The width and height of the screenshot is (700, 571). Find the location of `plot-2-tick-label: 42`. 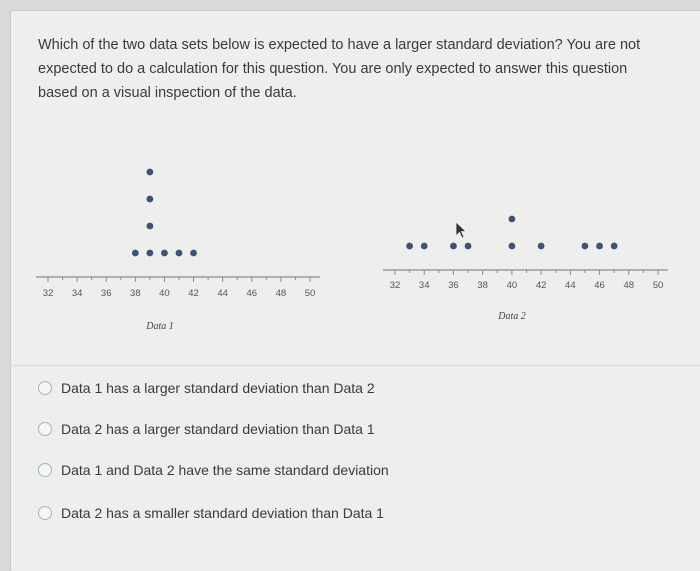

plot-2-tick-label: 42 is located at coordinates (541, 285).